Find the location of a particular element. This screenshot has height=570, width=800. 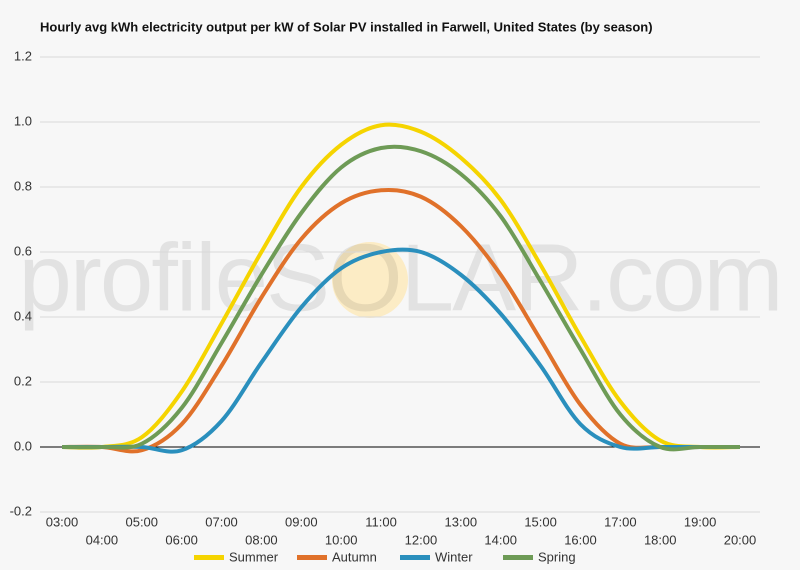

x-tick-label: 11:00 is located at coordinates (381, 521).